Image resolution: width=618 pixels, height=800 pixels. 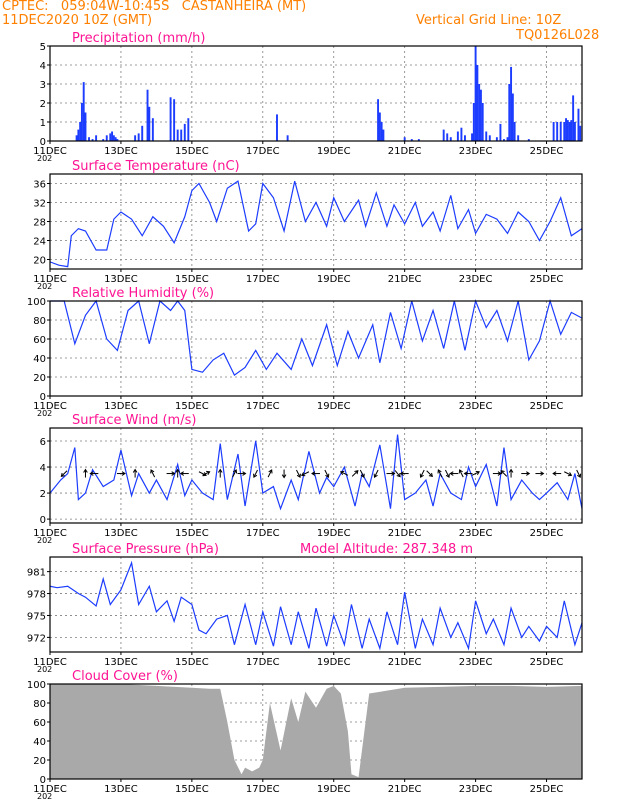 I want to click on cloud-cover-title: Cloud Cover (%), so click(x=125, y=676).